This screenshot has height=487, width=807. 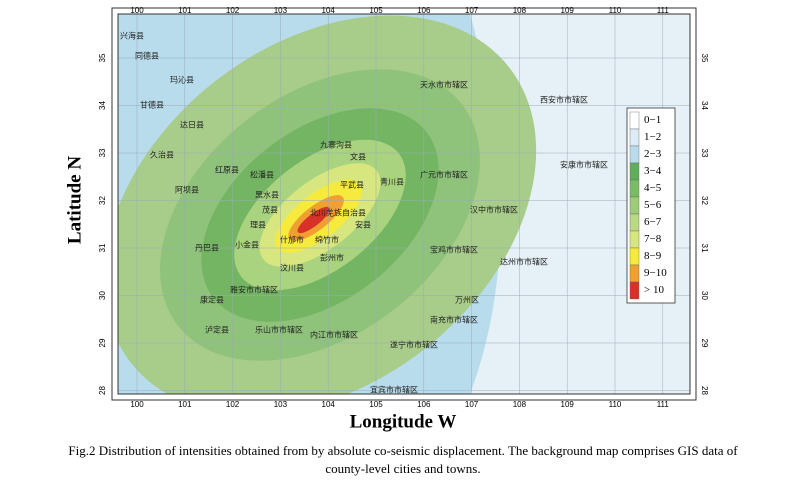 I want to click on x-tick-label: 104, so click(x=329, y=10).